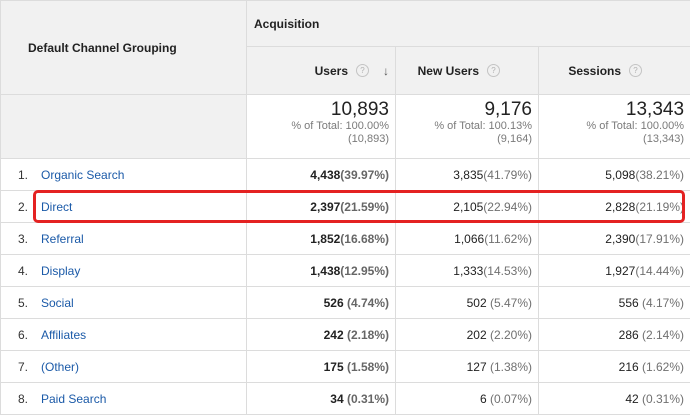 This screenshot has height=415, width=690. Describe the element at coordinates (467, 270) in the screenshot. I see `new-users-cell: 1,333(14.53%)` at that location.